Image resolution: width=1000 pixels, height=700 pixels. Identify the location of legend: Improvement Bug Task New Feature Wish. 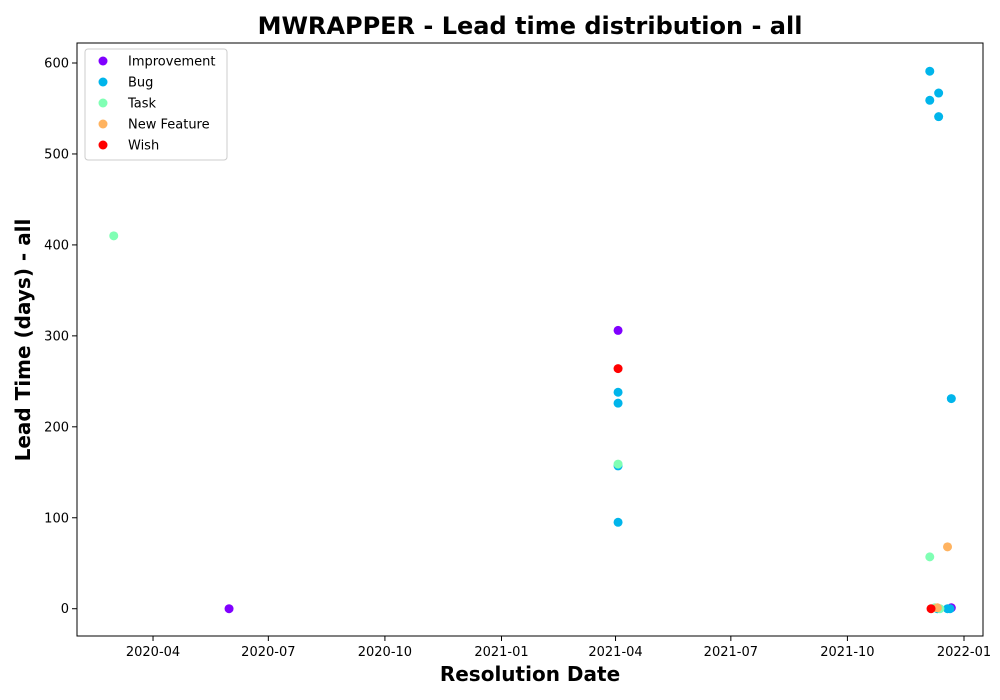
(156, 104).